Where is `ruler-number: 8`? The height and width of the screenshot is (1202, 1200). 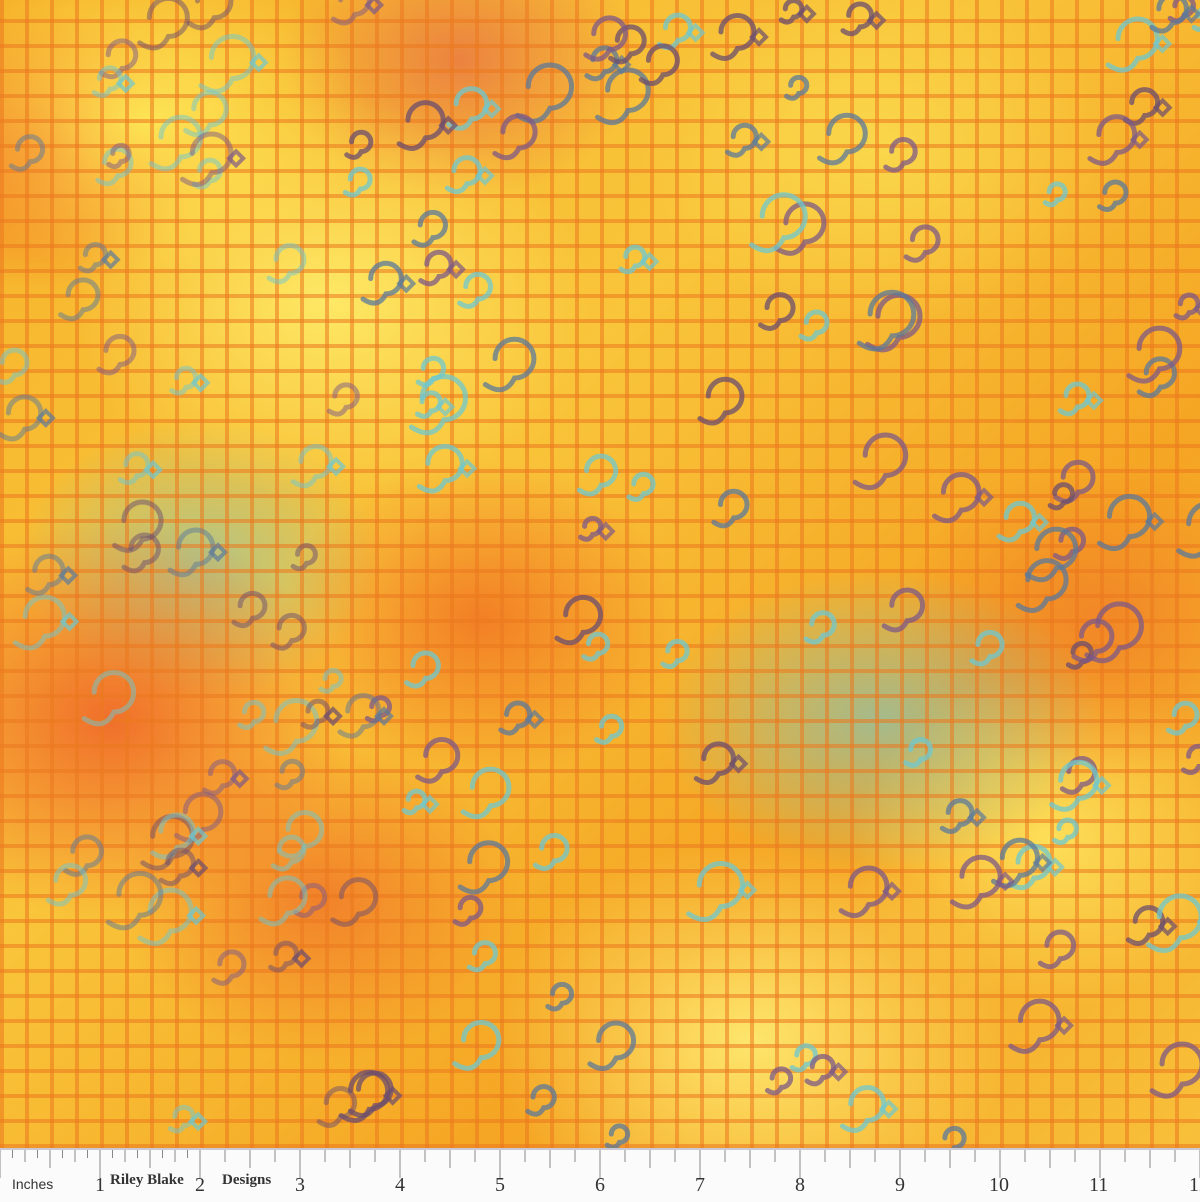
ruler-number: 8 is located at coordinates (800, 1185).